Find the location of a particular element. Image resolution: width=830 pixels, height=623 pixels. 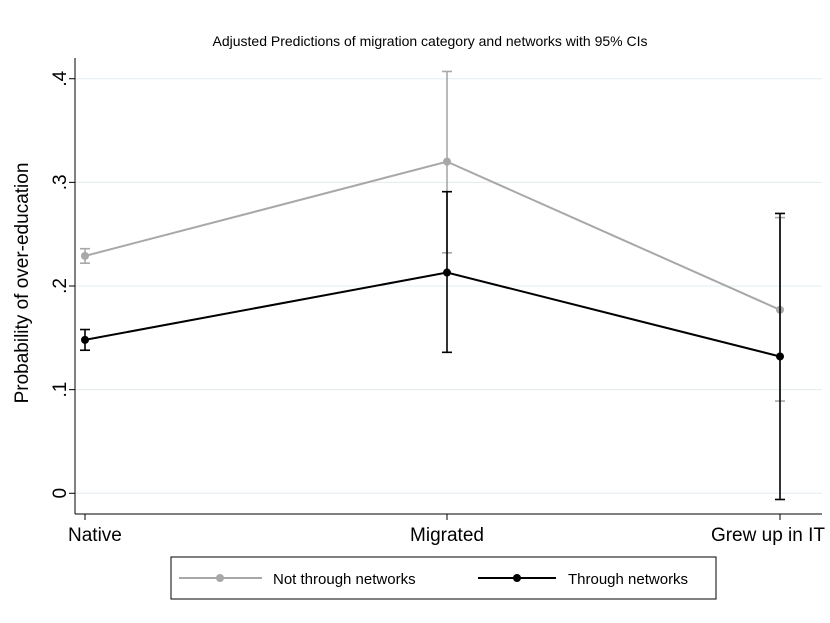

y-tick-label: .2 is located at coordinates (60, 286).